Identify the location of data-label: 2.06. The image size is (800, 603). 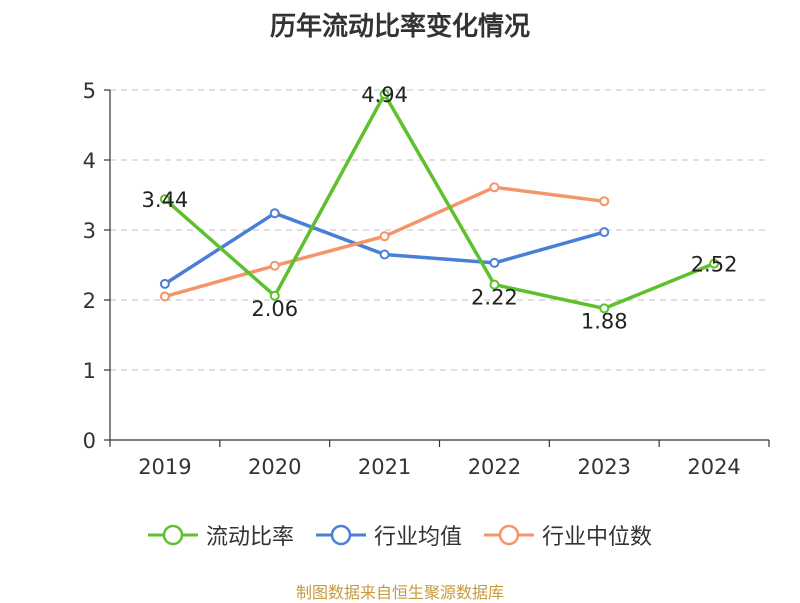
(274, 309).